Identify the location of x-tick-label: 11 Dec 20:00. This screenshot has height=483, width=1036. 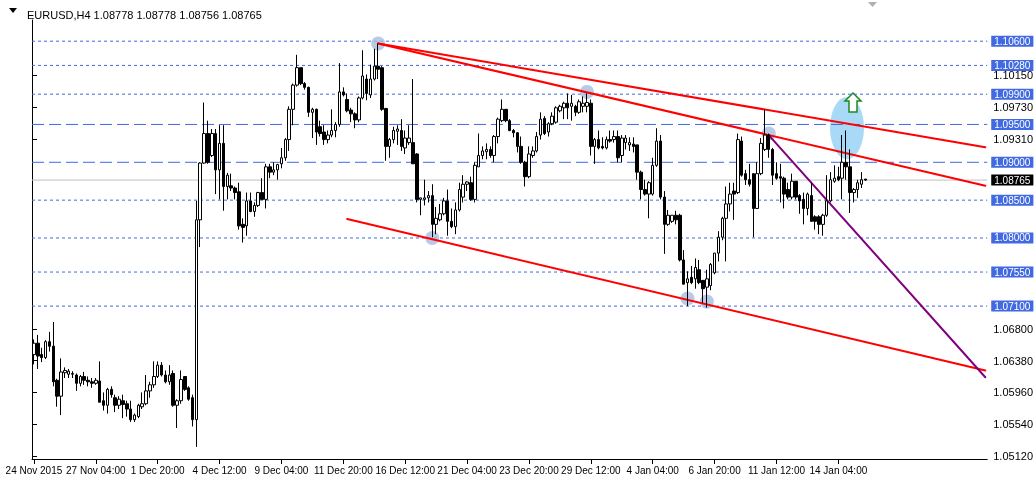
(343, 470).